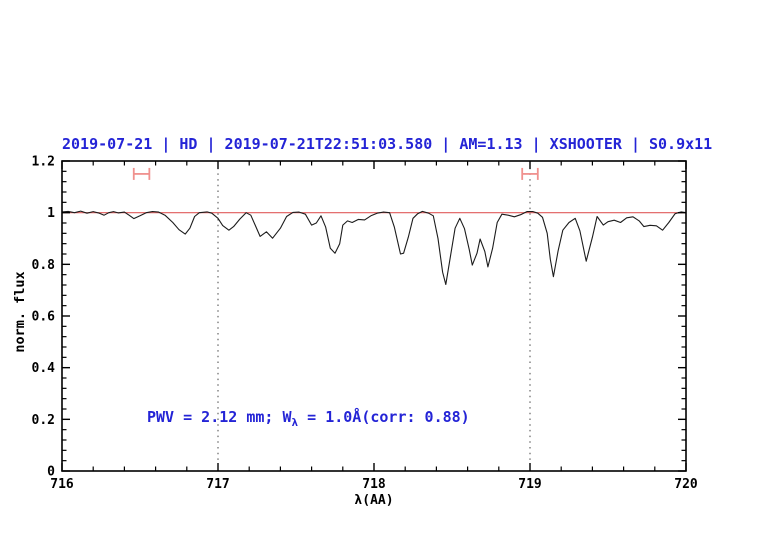 The height and width of the screenshot is (542, 782). I want to click on y-tick-label: 1, so click(51, 213).